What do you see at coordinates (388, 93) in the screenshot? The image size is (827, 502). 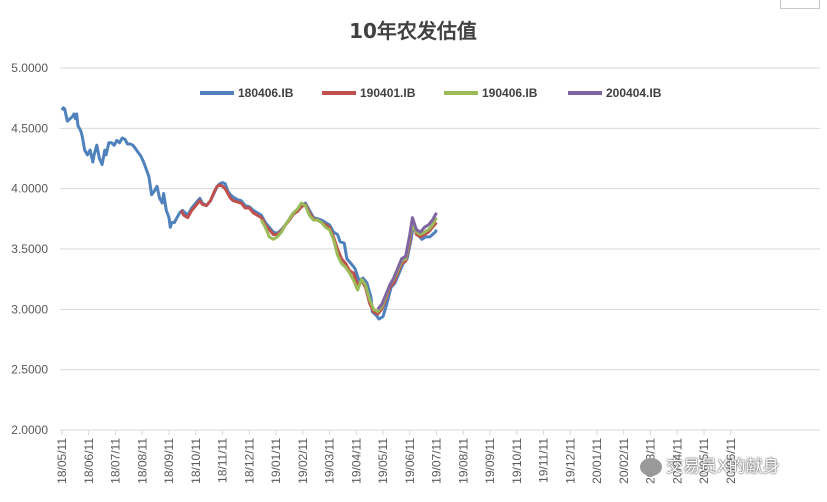 I see `legend-label: 190401.IB` at bounding box center [388, 93].